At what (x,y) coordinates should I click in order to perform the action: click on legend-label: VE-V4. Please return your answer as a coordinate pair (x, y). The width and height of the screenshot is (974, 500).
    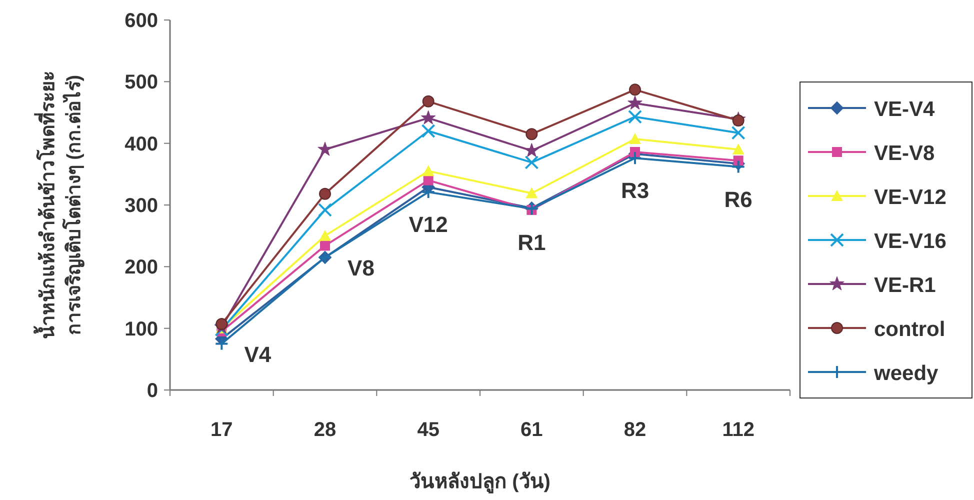
    Looking at the image, I should click on (905, 109).